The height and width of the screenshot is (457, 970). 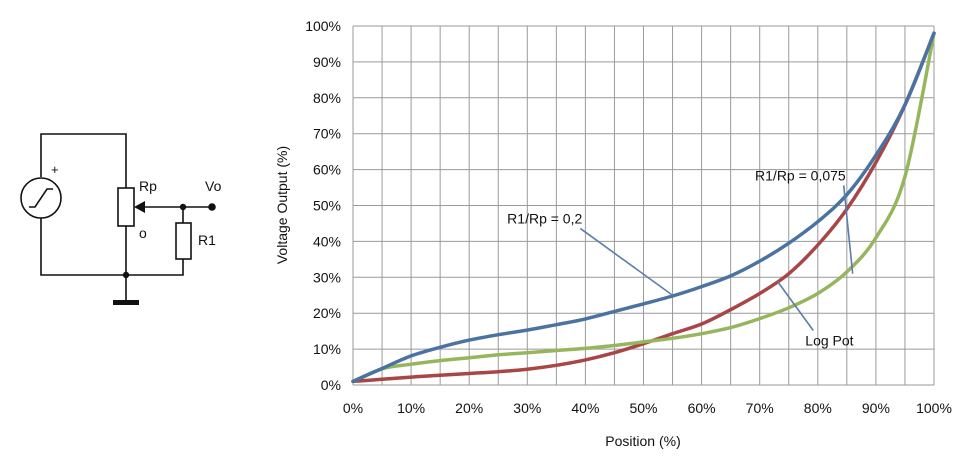 I want to click on y-tick-label: 0%, so click(x=331, y=385).